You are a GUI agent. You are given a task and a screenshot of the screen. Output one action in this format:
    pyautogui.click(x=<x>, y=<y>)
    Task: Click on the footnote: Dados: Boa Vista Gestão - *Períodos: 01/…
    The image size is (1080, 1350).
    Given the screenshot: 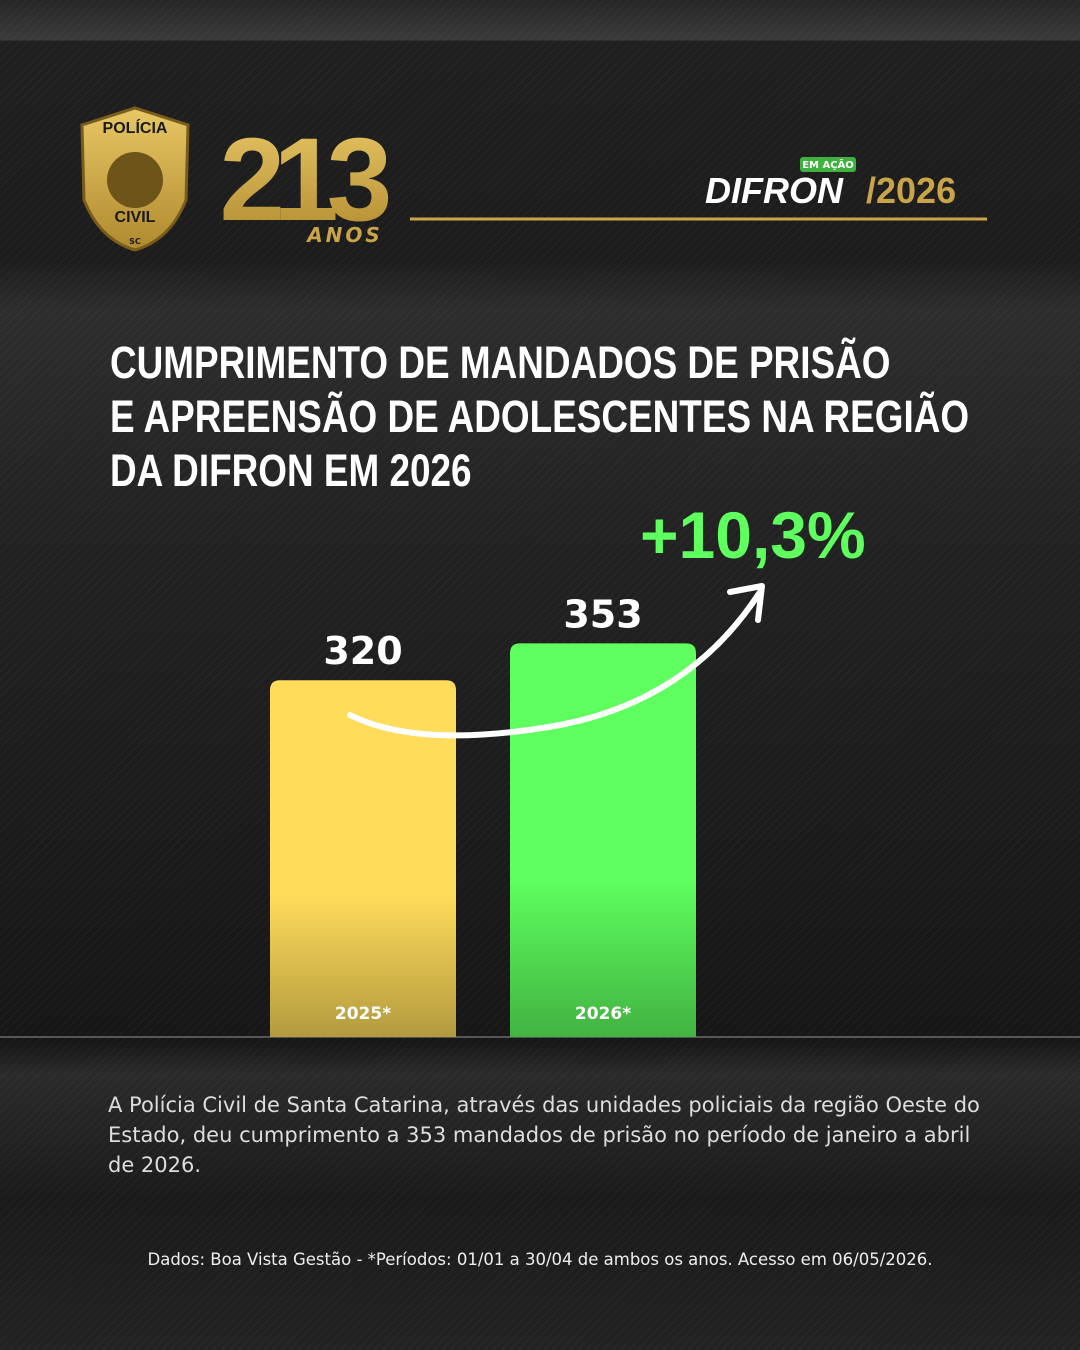 What is the action you would take?
    pyautogui.click(x=540, y=1259)
    